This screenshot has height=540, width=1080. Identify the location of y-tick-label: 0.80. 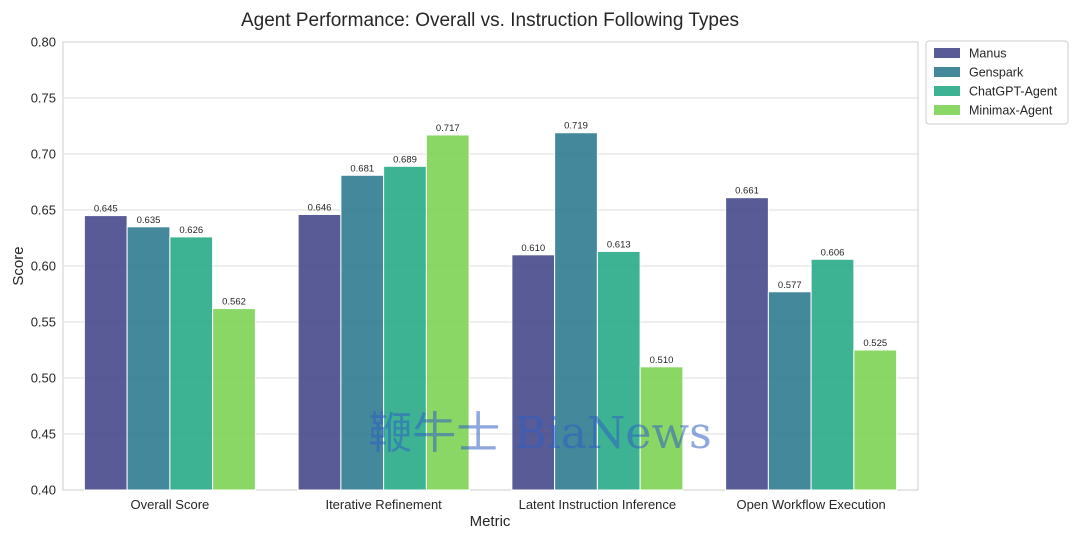
(43, 42).